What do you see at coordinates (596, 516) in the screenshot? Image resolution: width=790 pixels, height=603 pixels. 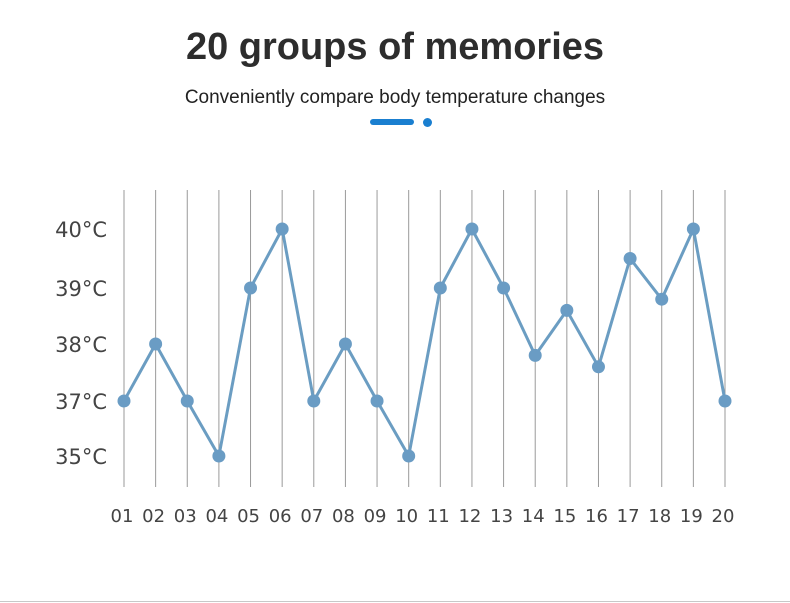 I see `x-tick-label: 16` at bounding box center [596, 516].